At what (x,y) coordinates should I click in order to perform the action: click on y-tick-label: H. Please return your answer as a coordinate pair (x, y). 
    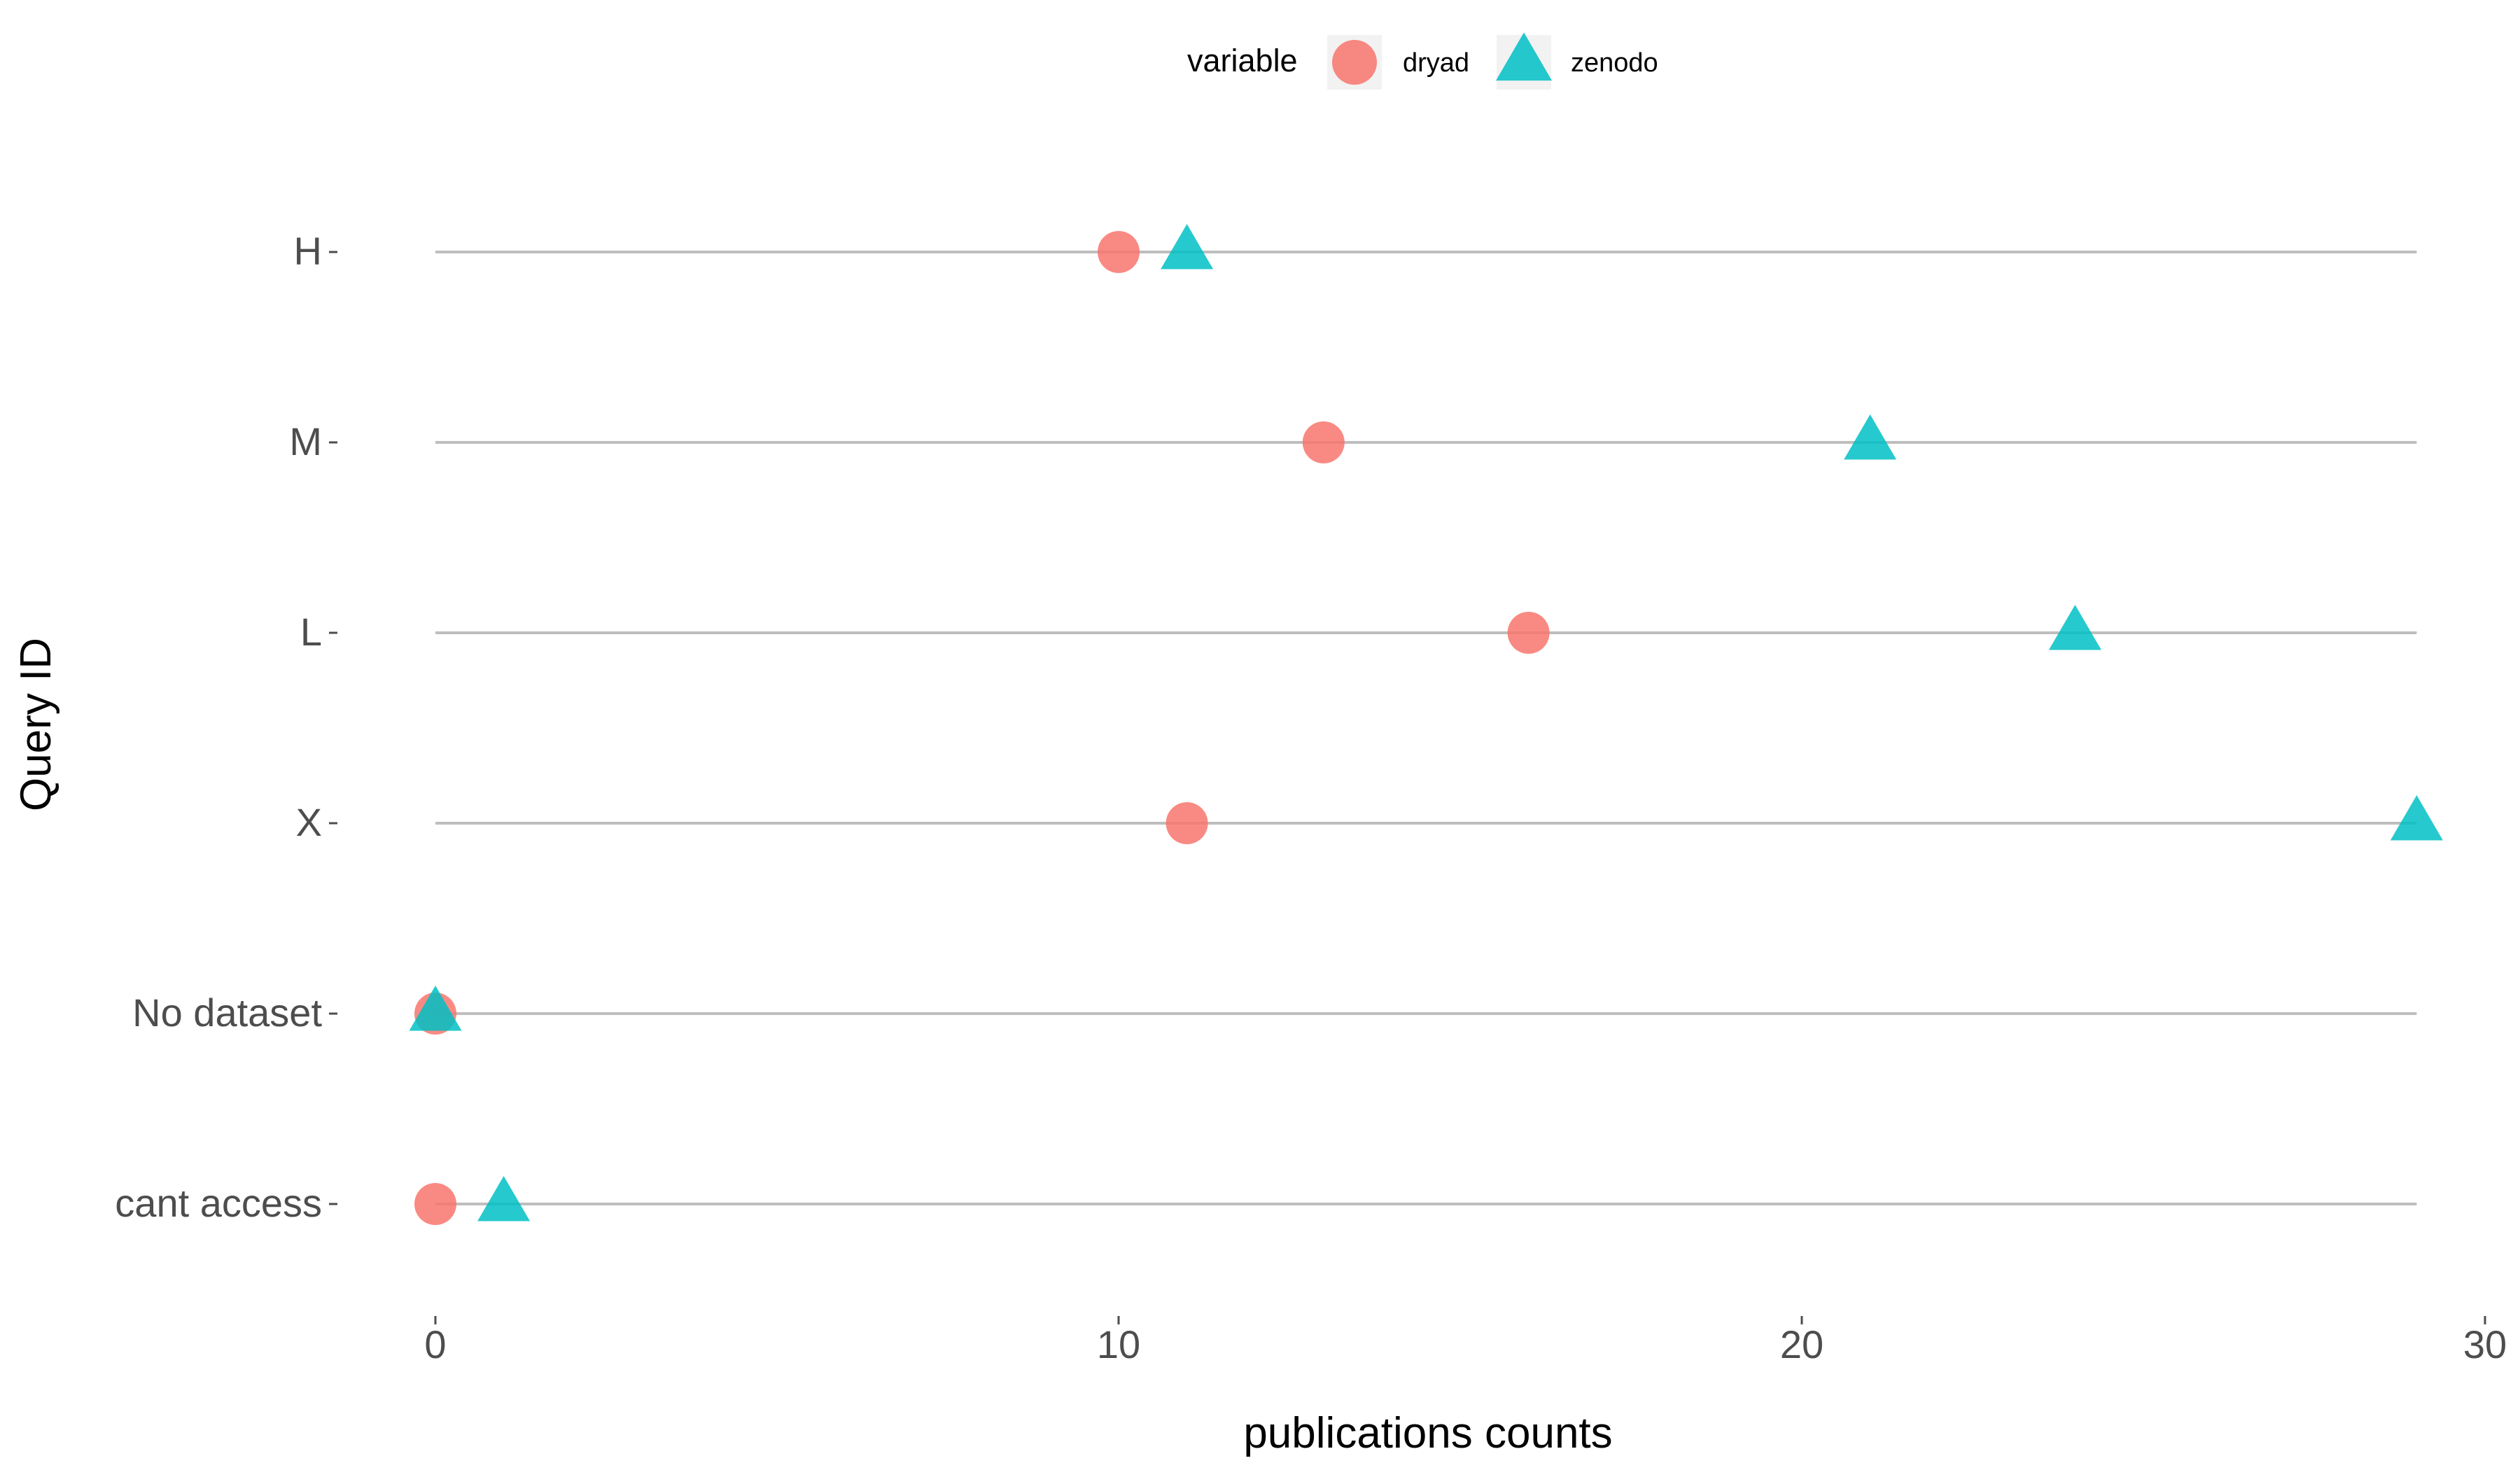
    Looking at the image, I should click on (308, 251).